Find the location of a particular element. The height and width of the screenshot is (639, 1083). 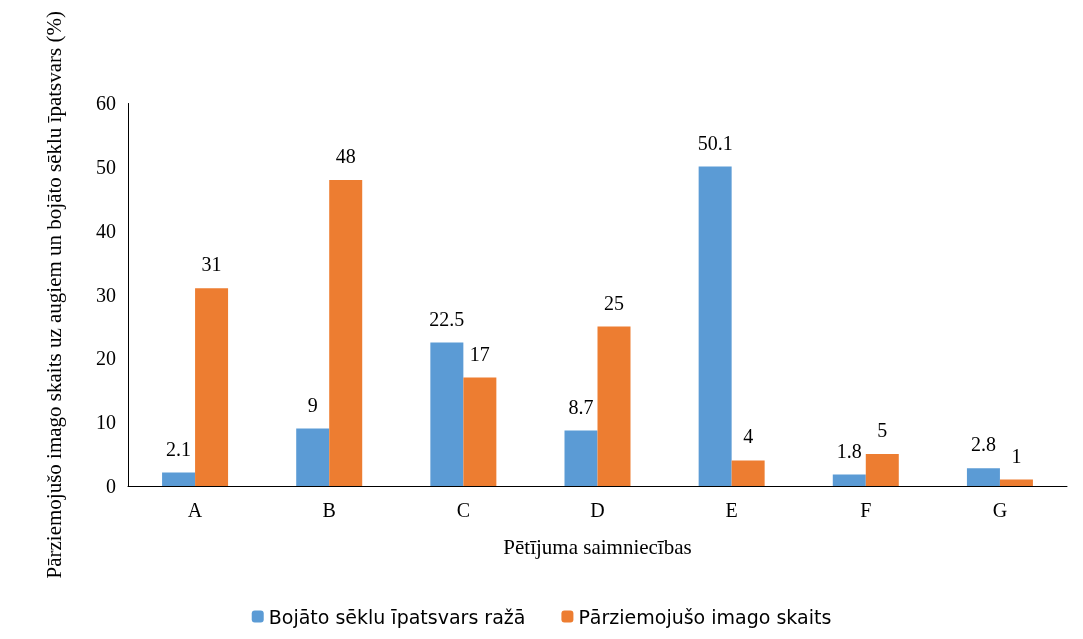

x-tick-label: G is located at coordinates (1000, 510).